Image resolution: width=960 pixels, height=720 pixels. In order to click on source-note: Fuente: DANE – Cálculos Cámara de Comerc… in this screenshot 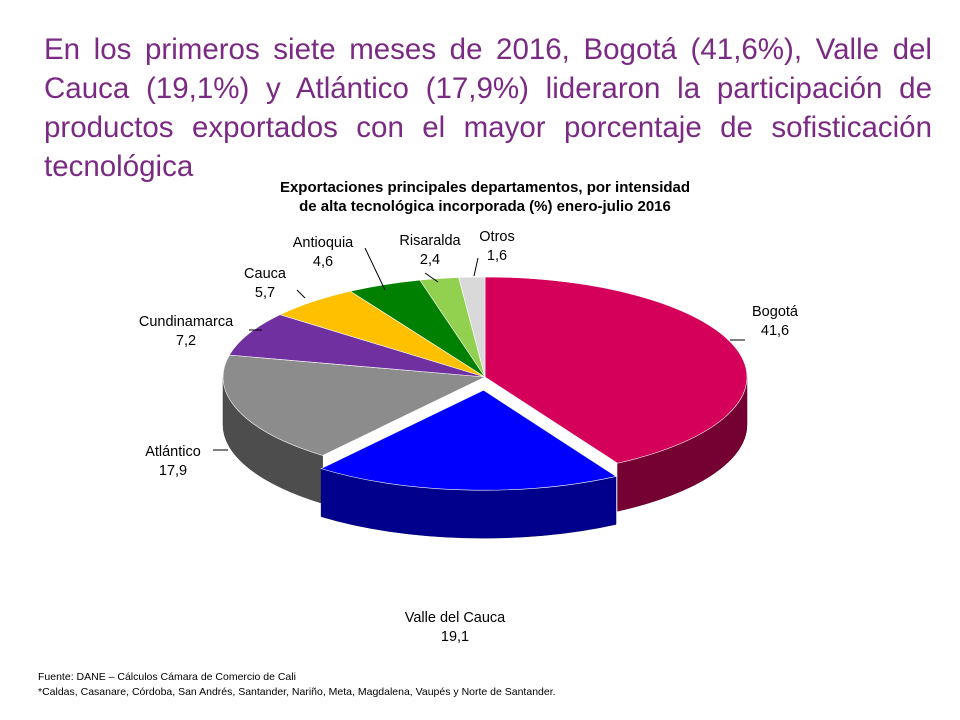, I will do `click(167, 677)`.